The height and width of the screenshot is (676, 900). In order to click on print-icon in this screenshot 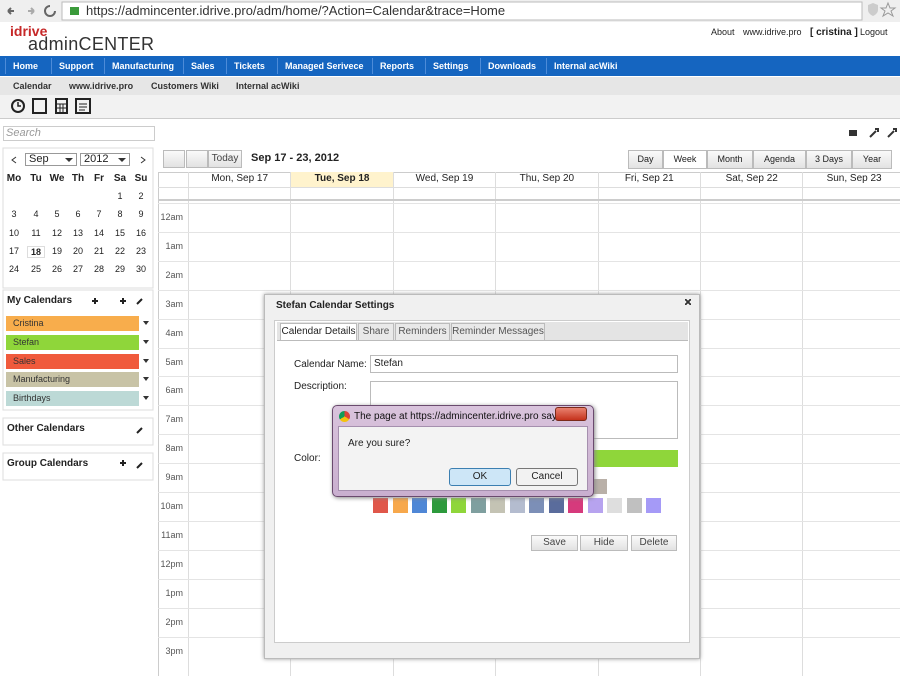, I will do `click(853, 133)`.